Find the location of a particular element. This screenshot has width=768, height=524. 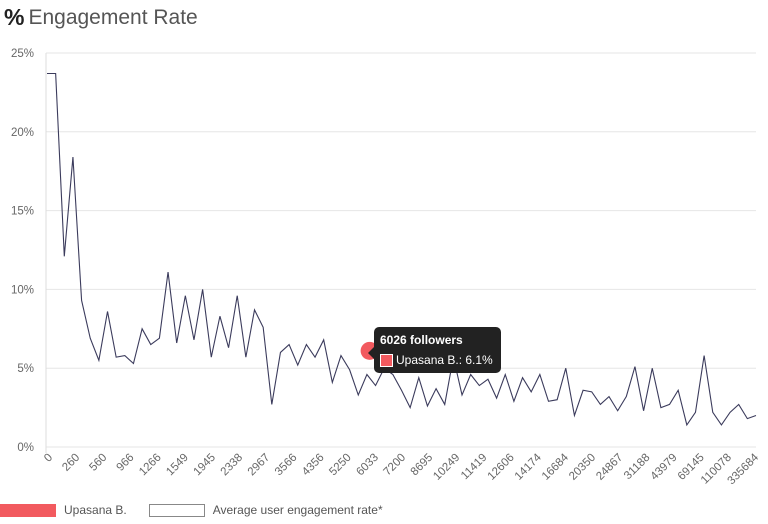

x-tick-label: 16684 is located at coordinates (556, 467).